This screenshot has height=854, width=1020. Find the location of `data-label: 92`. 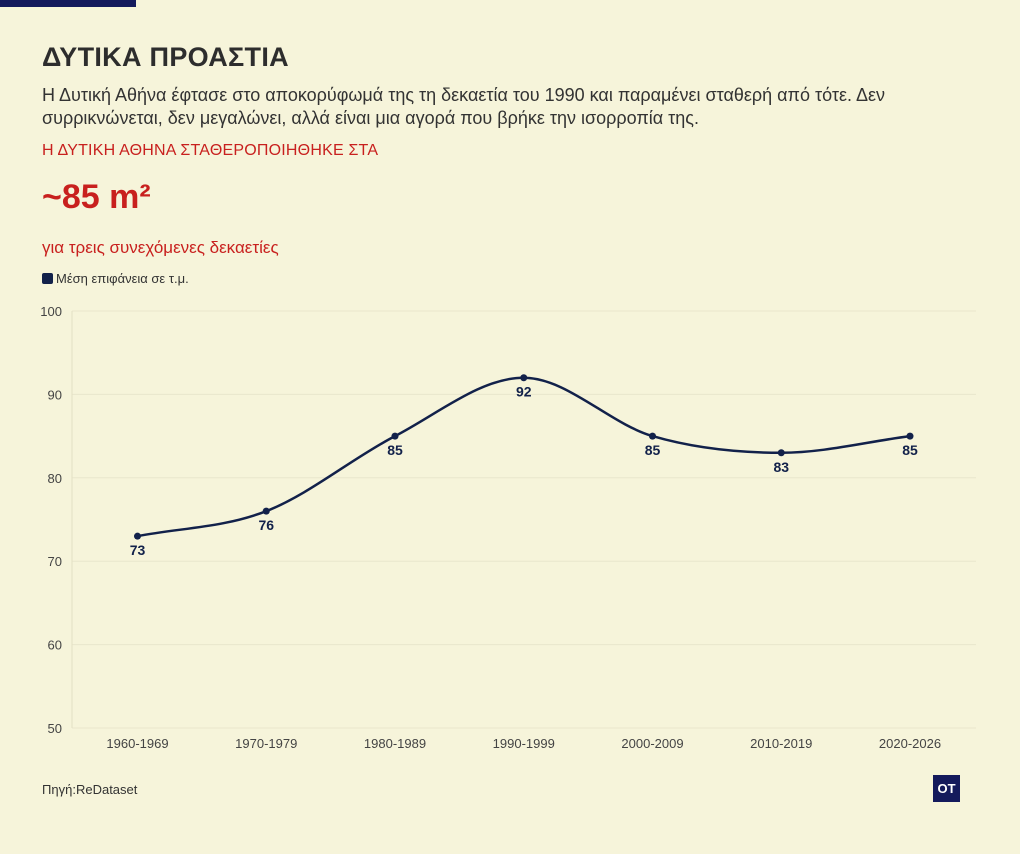

data-label: 92 is located at coordinates (524, 392).